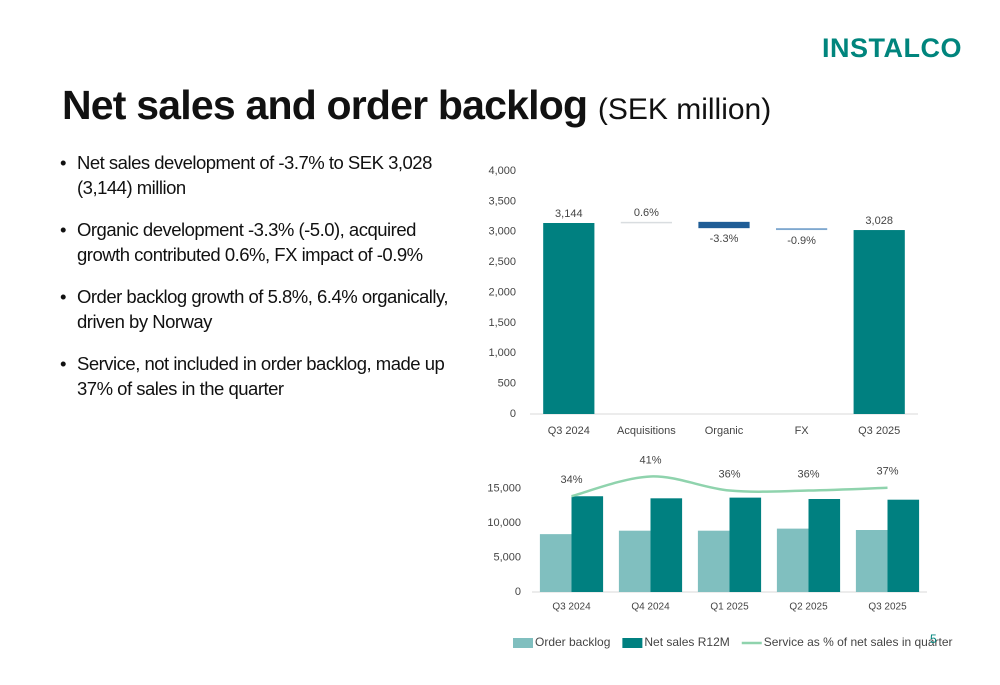 The width and height of the screenshot is (1000, 685). What do you see at coordinates (569, 214) in the screenshot?
I see `value-label: 3,144` at bounding box center [569, 214].